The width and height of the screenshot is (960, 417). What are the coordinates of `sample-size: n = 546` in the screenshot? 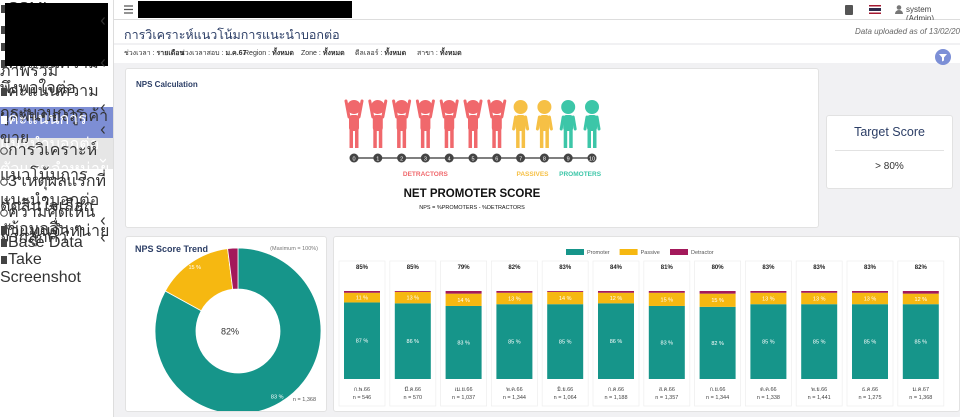 It's located at (362, 398).